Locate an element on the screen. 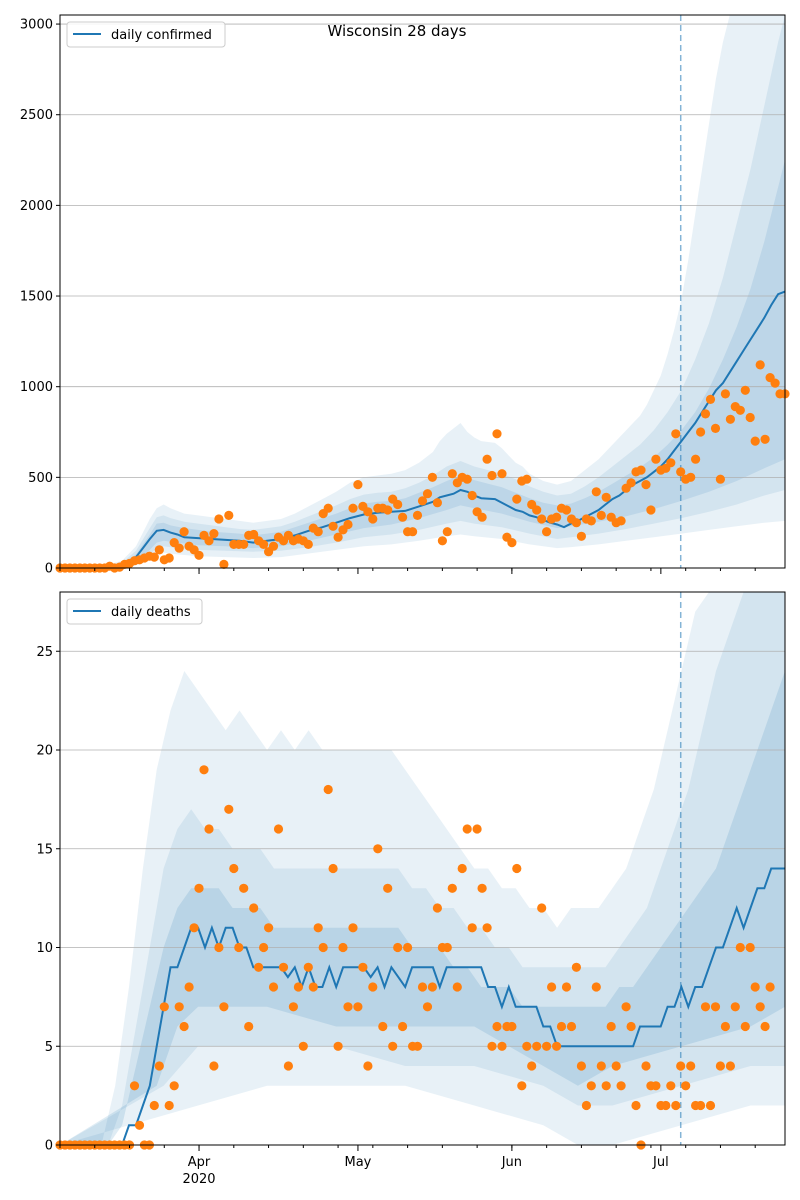 The width and height of the screenshot is (800, 1200). top-y-tick-label: 2000 is located at coordinates (36, 206).